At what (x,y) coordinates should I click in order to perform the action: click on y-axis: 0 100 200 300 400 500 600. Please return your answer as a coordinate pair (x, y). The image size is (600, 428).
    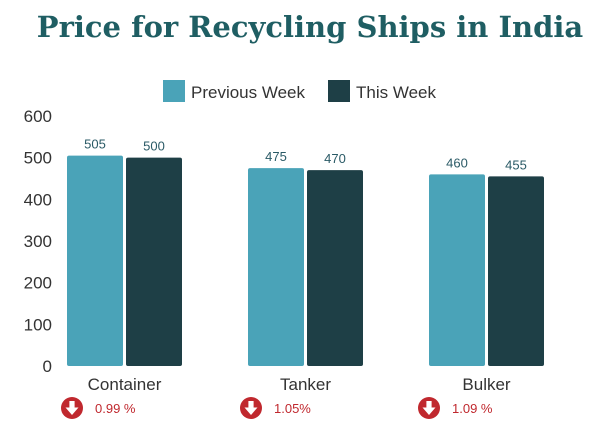
    Looking at the image, I should click on (38, 241).